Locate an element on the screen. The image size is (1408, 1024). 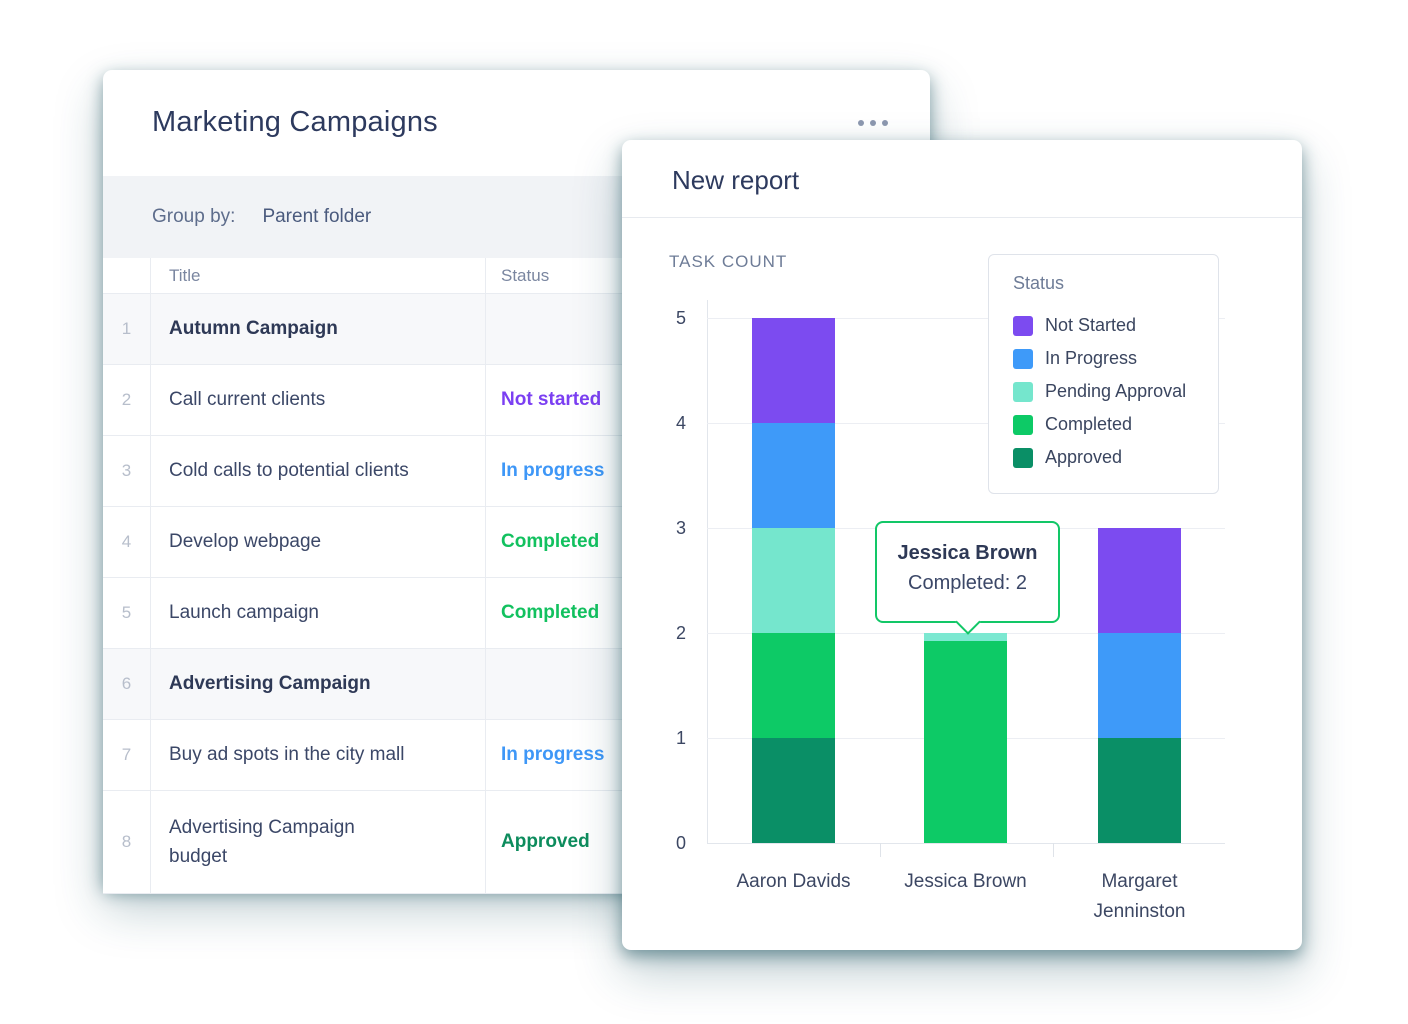
legend-item-pending-approval: Pending Approval is located at coordinates (1115, 391).